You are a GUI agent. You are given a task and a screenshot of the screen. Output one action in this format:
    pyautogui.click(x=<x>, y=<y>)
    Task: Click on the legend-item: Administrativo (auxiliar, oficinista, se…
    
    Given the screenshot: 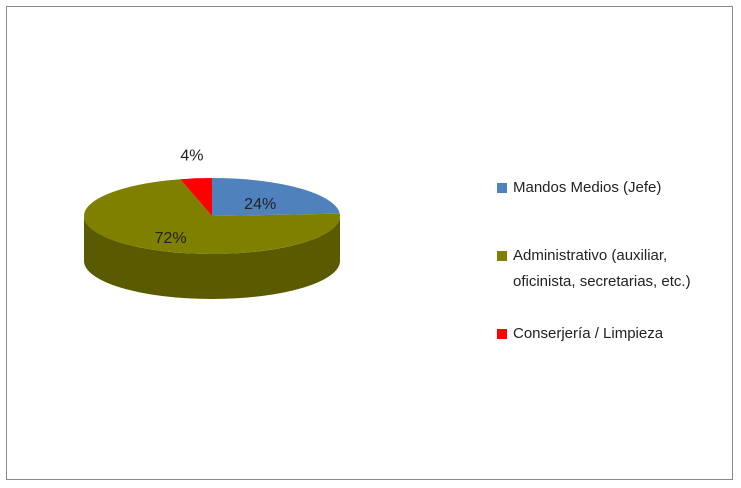 What is the action you would take?
    pyautogui.click(x=615, y=269)
    